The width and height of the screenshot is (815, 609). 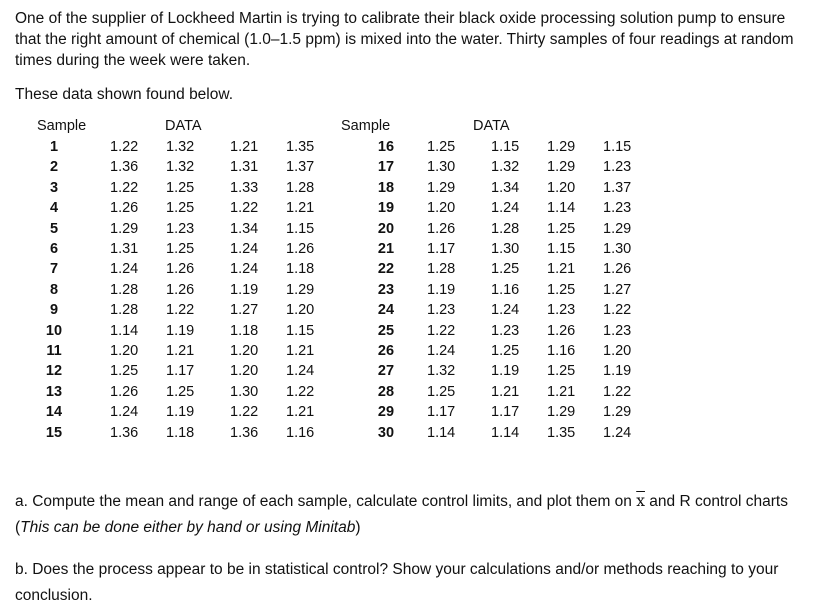 I want to click on data-header-left: DATA, so click(x=183, y=126).